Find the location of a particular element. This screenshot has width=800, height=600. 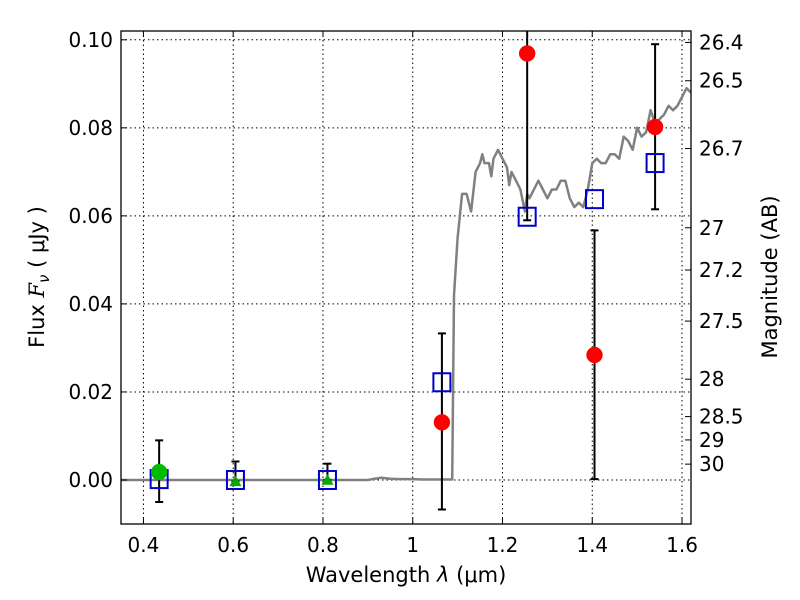

y2-tick-label: 27.5 is located at coordinates (721, 321).